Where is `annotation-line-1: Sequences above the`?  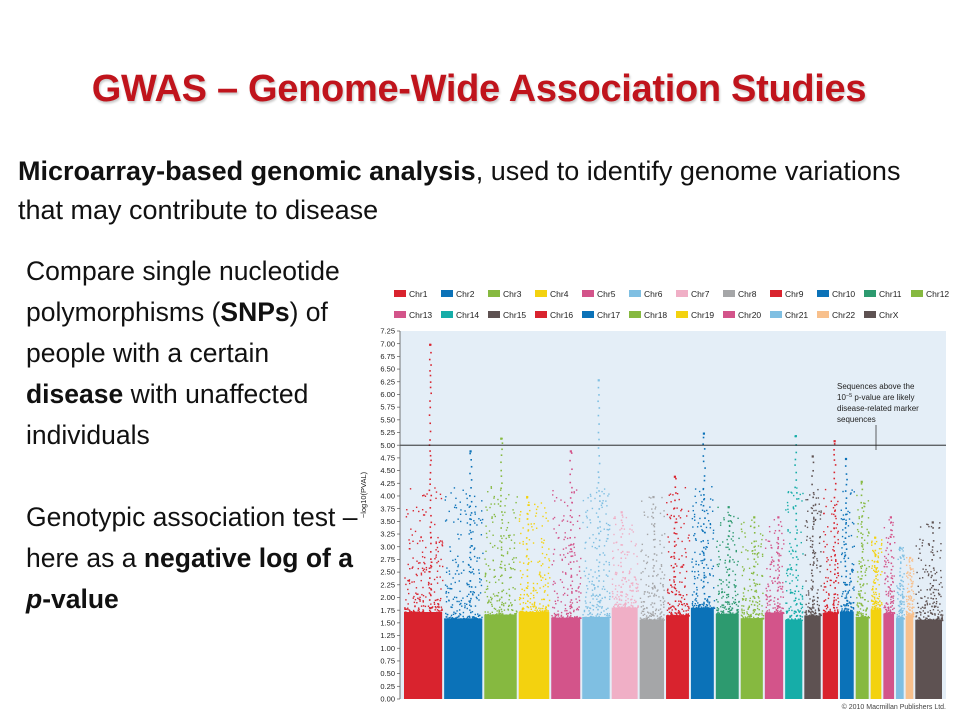
annotation-line-1: Sequences above the is located at coordinates (876, 386).